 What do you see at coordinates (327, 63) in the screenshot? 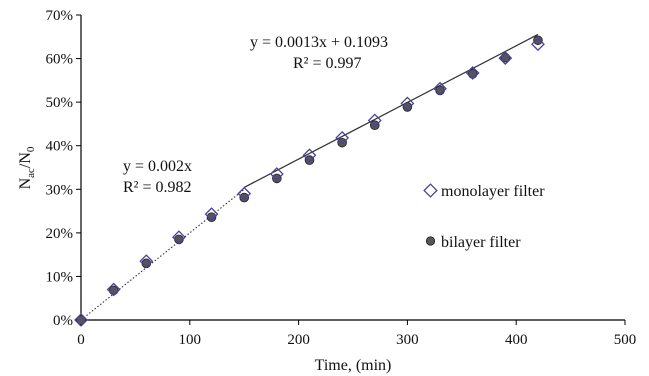
I see `fit2-r-squared: R² = 0.997` at bounding box center [327, 63].